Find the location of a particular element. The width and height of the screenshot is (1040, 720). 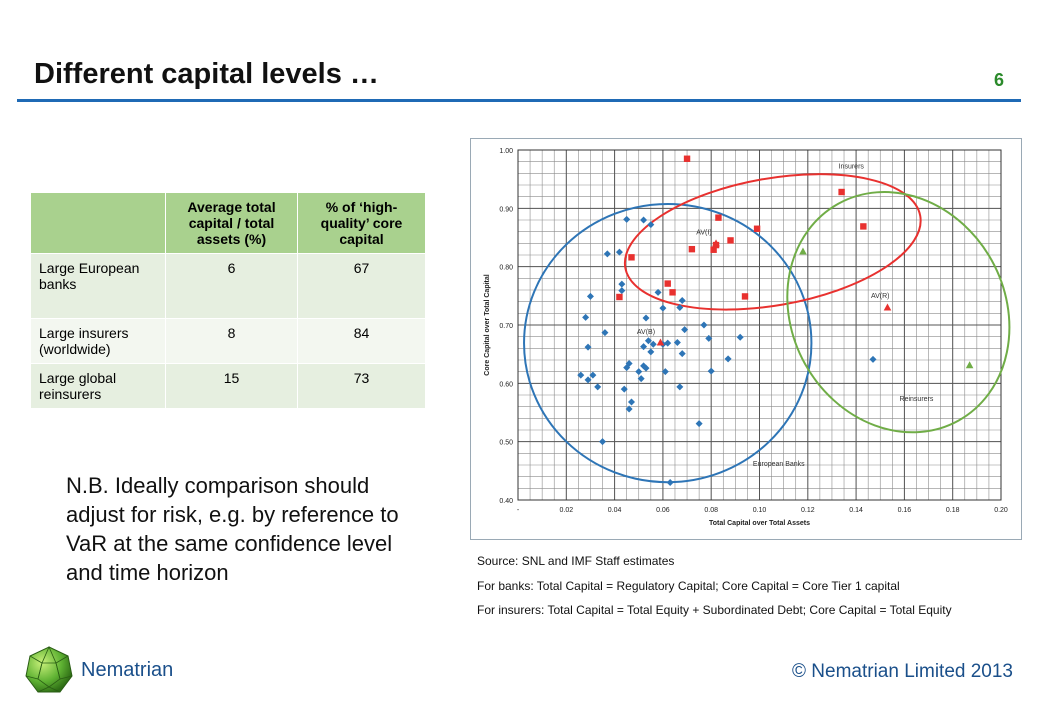

table-row: Large European banks 6 67 is located at coordinates (228, 286).